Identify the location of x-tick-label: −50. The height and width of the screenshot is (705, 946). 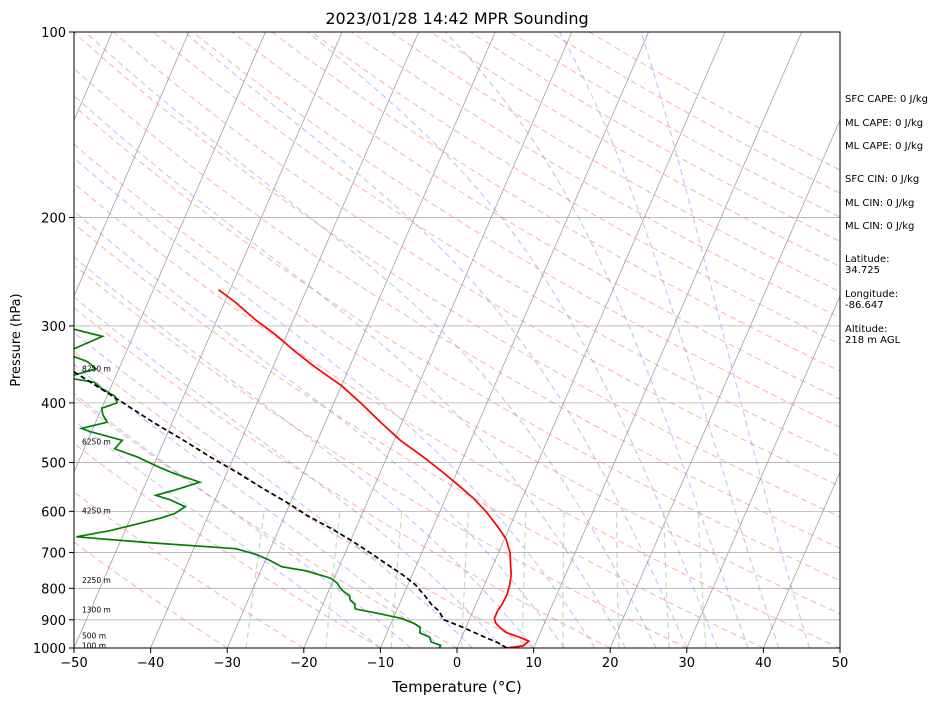
(73, 663).